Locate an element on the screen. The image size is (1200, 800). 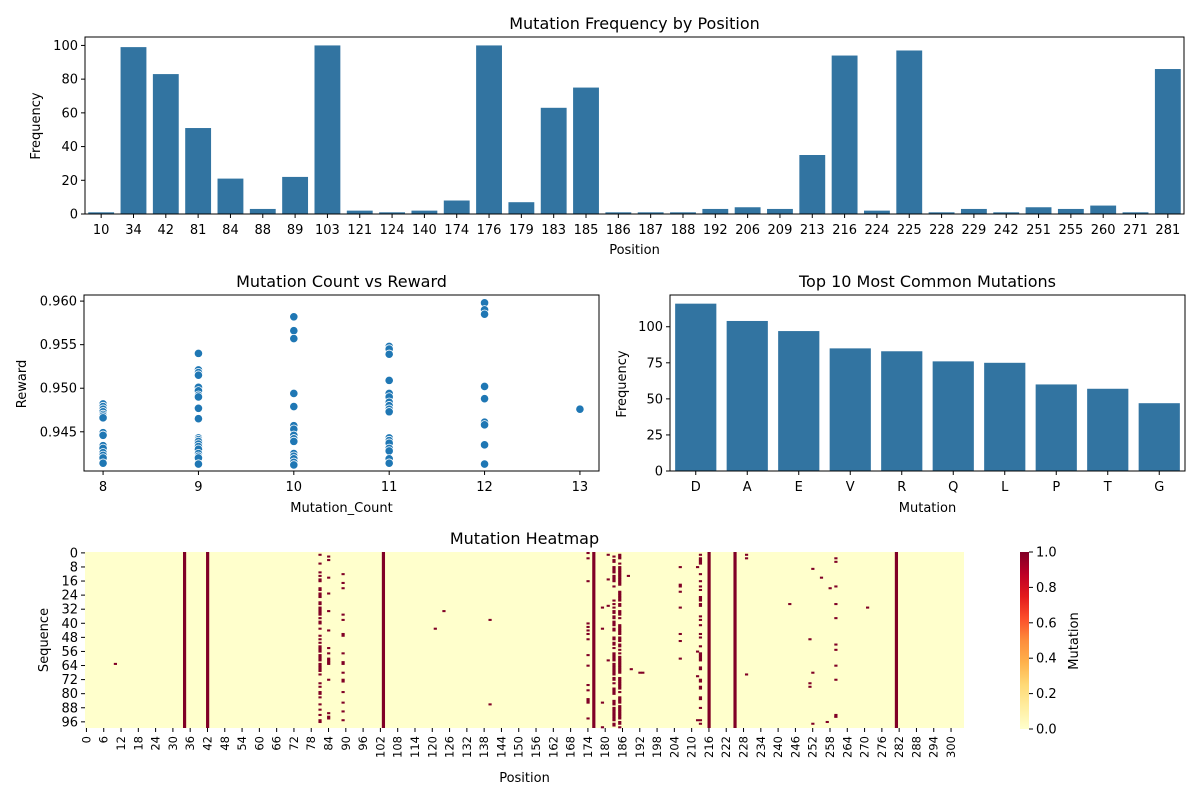
x-tick-label: 30 is located at coordinates (173, 743).